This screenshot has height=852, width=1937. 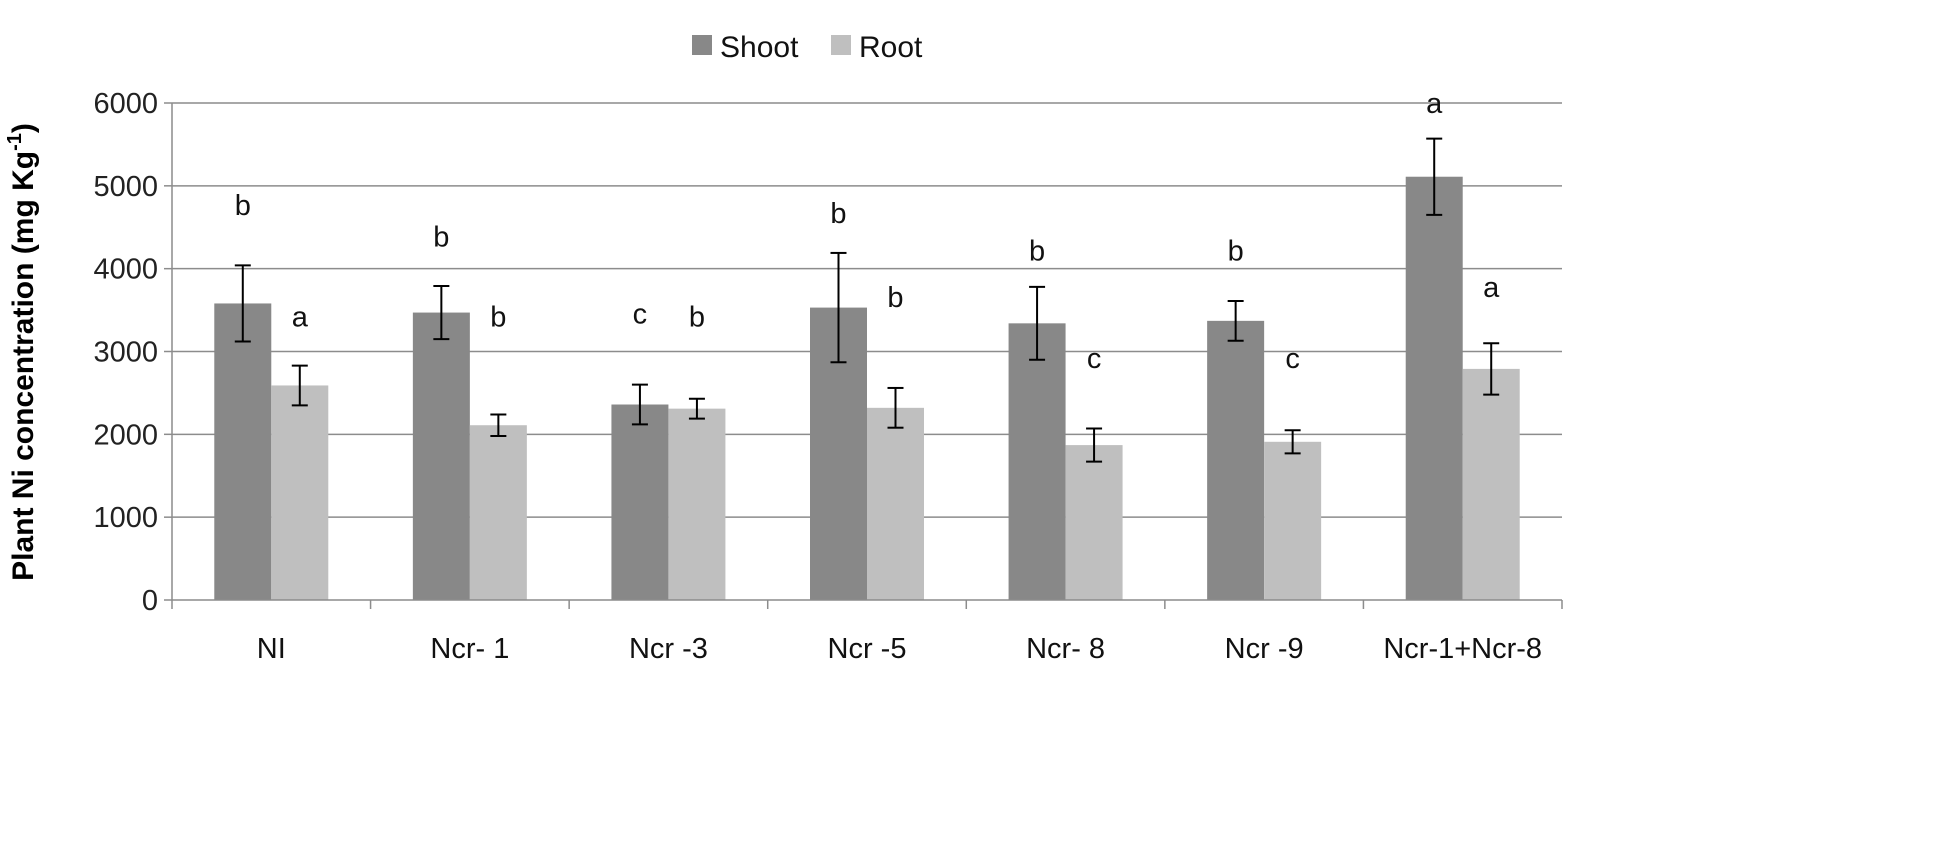 What do you see at coordinates (150, 601) in the screenshot?
I see `y-tick-label: 0` at bounding box center [150, 601].